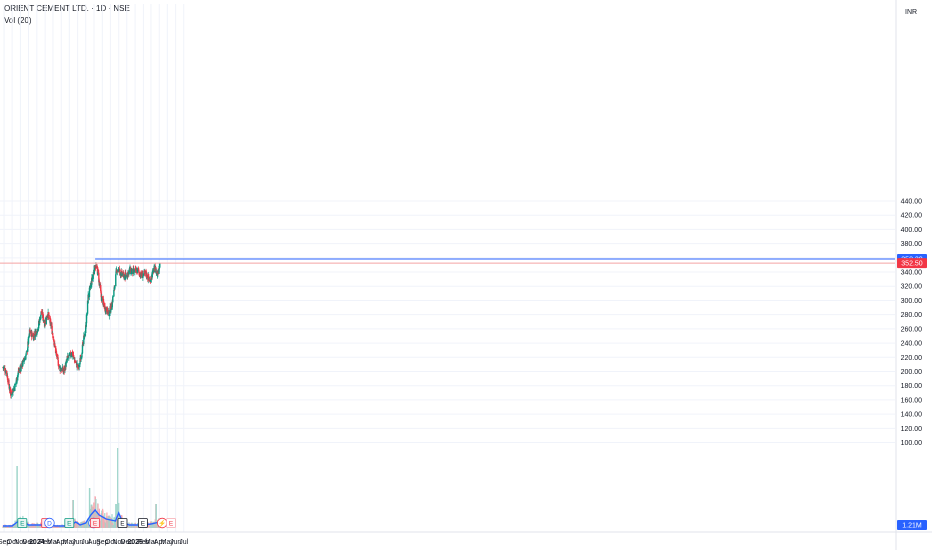 Image resolution: width=932 pixels, height=550 pixels. What do you see at coordinates (912, 201) in the screenshot?
I see `price-tick-label: 440.00` at bounding box center [912, 201].